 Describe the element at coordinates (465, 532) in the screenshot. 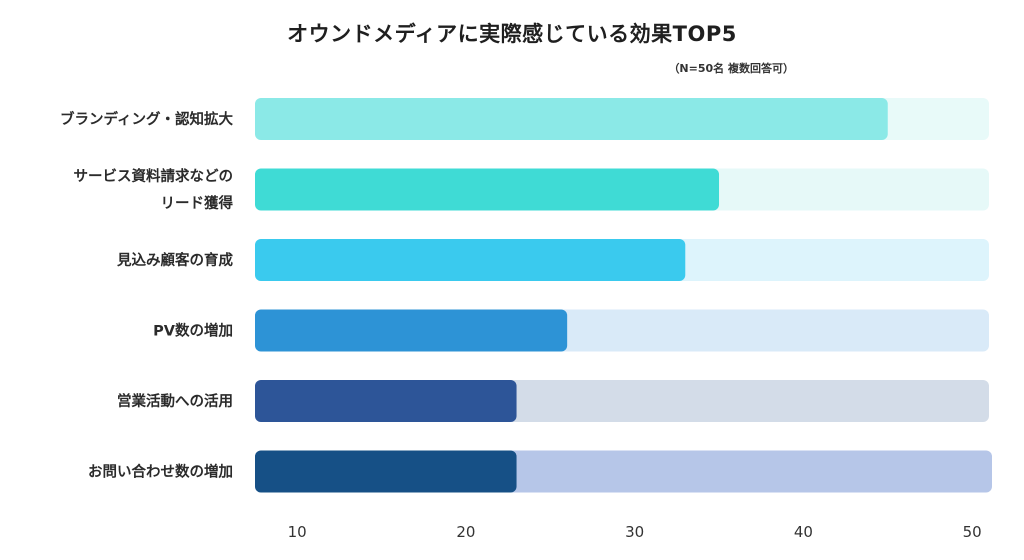

I see `x-tick-label: 20` at that location.